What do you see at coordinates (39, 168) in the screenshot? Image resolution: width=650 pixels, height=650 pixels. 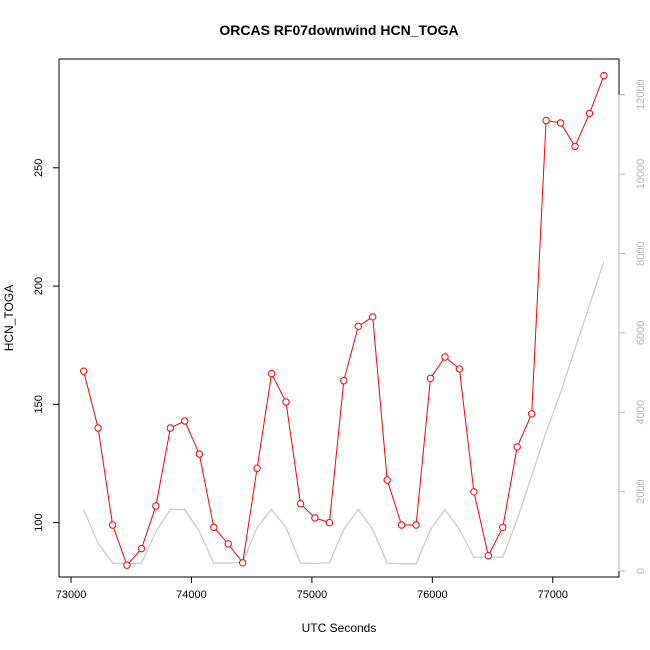 I see `y-tick-label: 250` at bounding box center [39, 168].